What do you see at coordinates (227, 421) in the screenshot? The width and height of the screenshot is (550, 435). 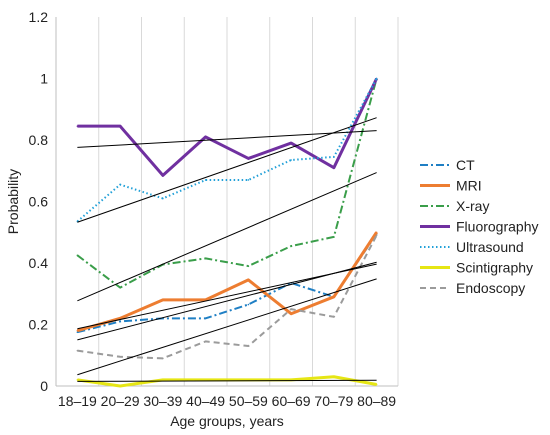 I see `x-axis-label: Age groups, years` at bounding box center [227, 421].